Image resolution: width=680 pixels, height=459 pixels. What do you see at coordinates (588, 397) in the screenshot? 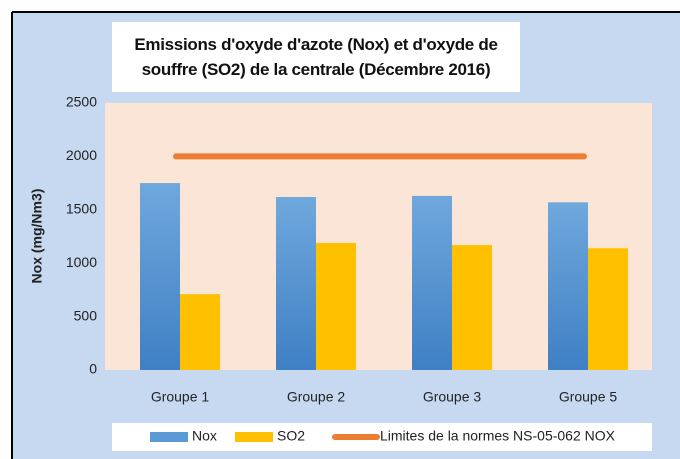
I see `x-tick-label: Groupe 5` at bounding box center [588, 397].